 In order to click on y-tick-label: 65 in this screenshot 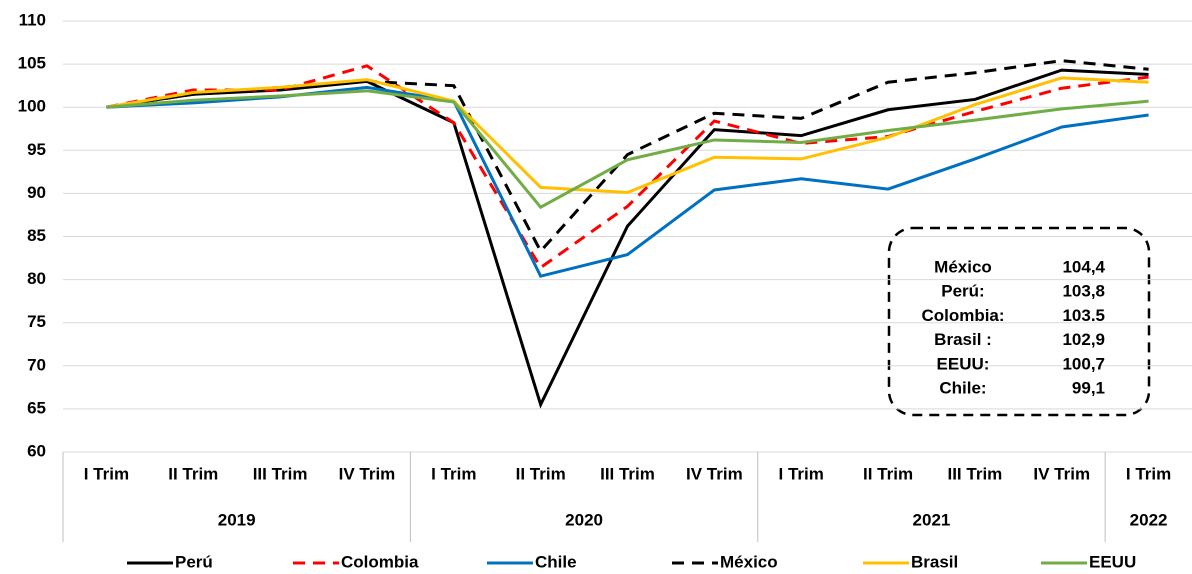, I will do `click(36, 407)`.